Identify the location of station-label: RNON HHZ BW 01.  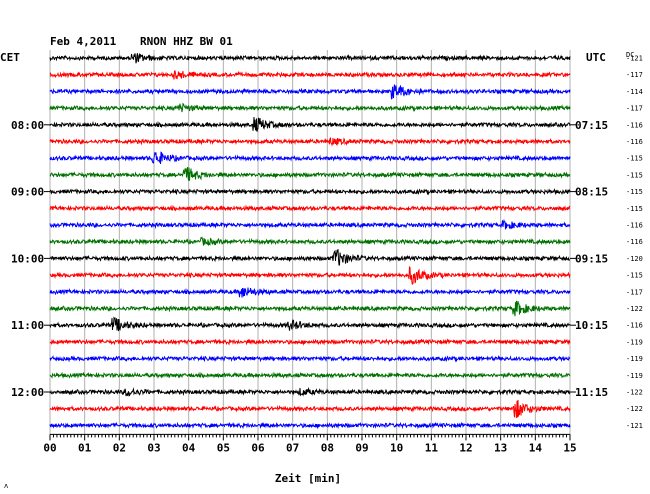
(186, 41).